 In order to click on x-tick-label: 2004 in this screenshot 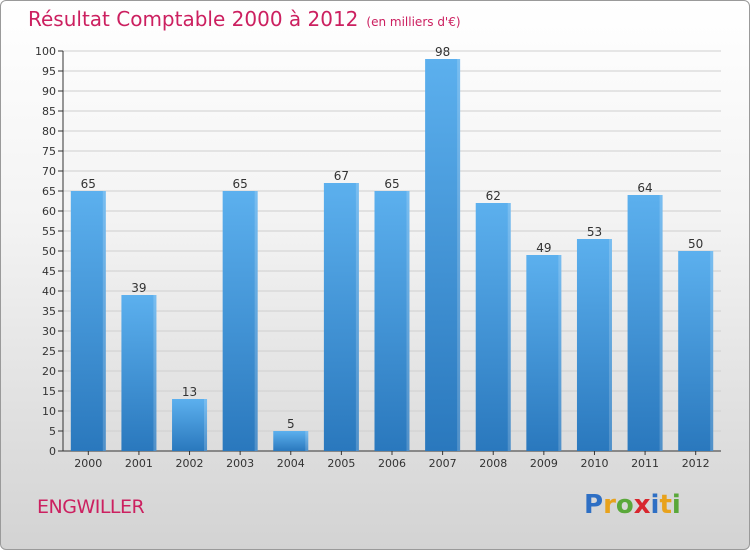, I will do `click(291, 463)`.